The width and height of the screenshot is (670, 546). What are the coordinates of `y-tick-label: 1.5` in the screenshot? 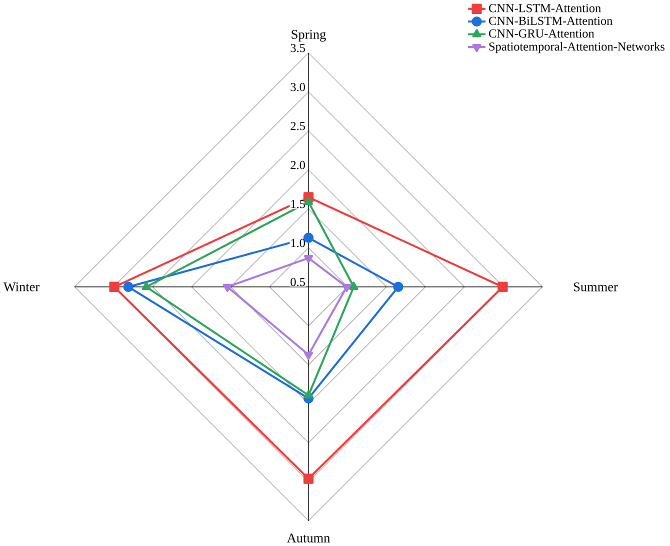 It's located at (298, 204).